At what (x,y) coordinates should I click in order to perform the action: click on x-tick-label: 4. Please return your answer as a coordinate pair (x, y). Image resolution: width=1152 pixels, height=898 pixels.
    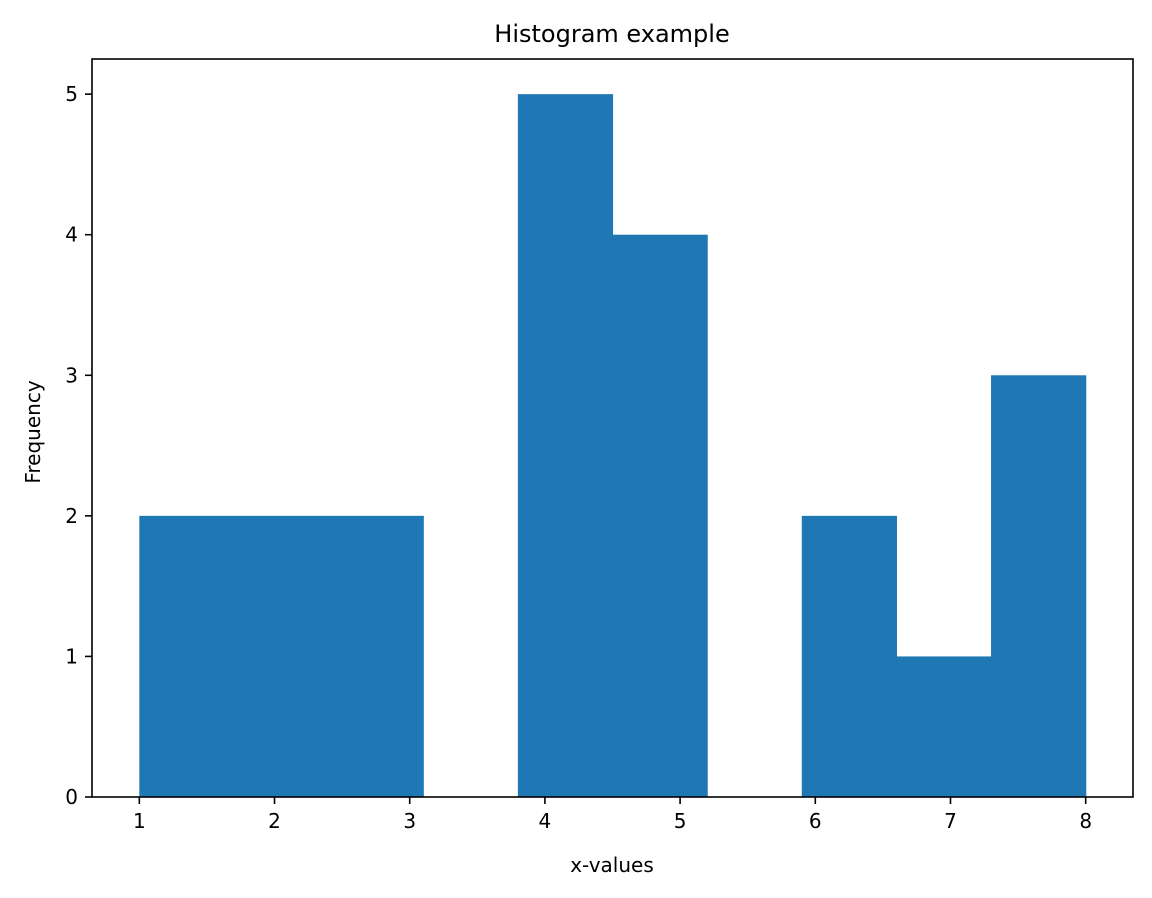
    Looking at the image, I should click on (545, 821).